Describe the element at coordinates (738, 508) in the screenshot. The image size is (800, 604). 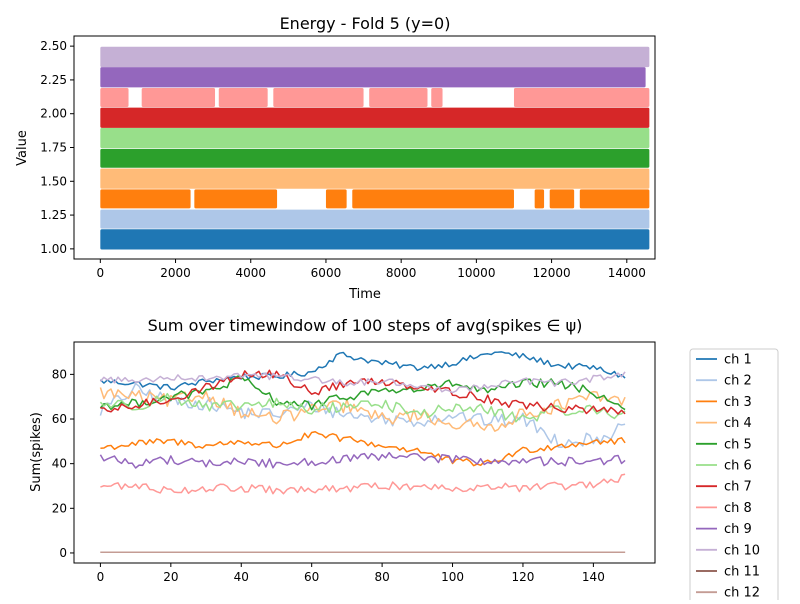
I see `legend-label: ch 8` at that location.